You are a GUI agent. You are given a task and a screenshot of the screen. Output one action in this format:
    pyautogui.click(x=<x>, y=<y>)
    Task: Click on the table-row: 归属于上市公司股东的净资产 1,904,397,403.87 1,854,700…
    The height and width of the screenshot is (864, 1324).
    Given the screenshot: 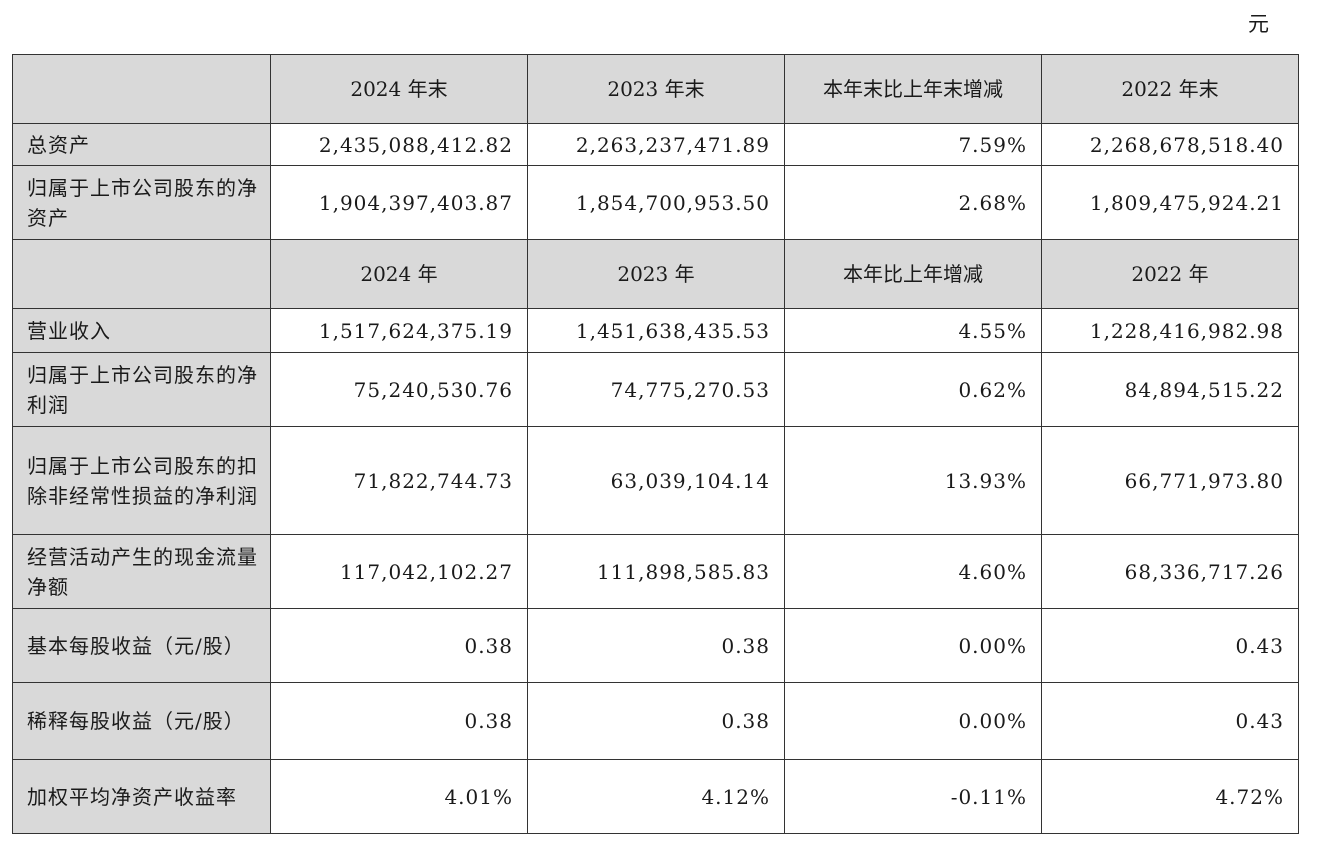 What is the action you would take?
    pyautogui.click(x=655, y=202)
    